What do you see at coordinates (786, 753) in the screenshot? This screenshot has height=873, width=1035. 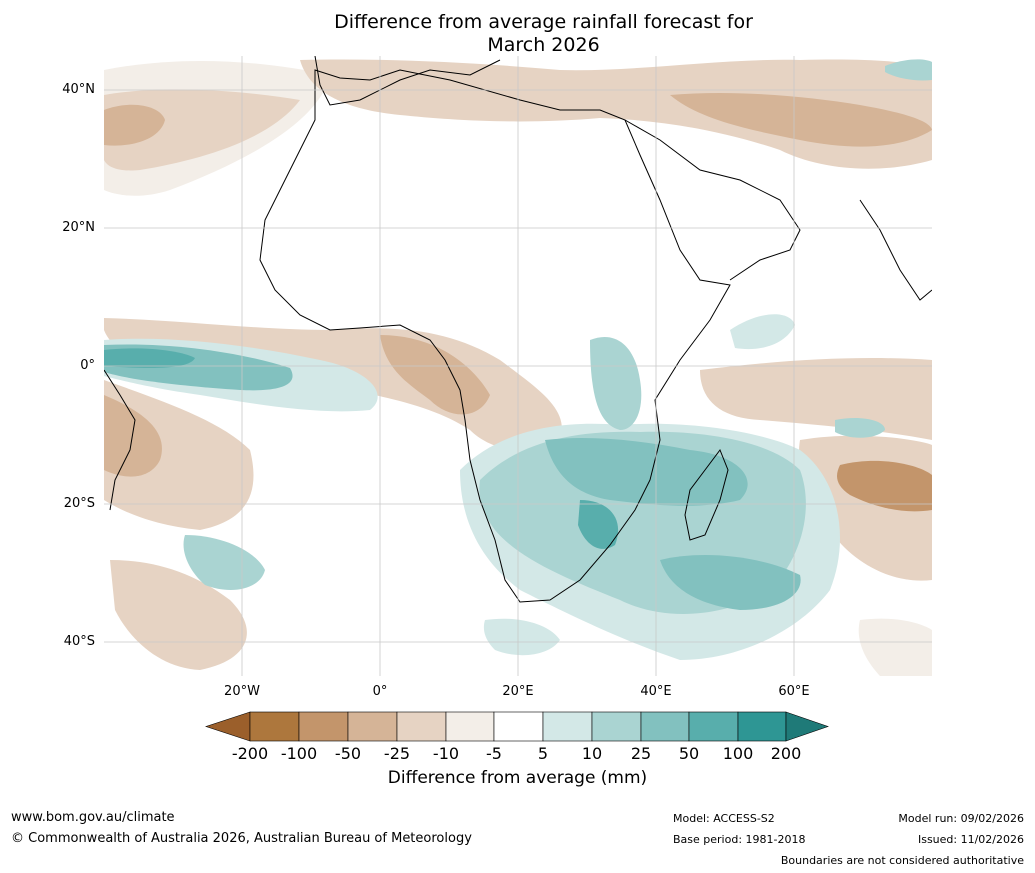 I see `colorbar-tick: 200` at bounding box center [786, 753].